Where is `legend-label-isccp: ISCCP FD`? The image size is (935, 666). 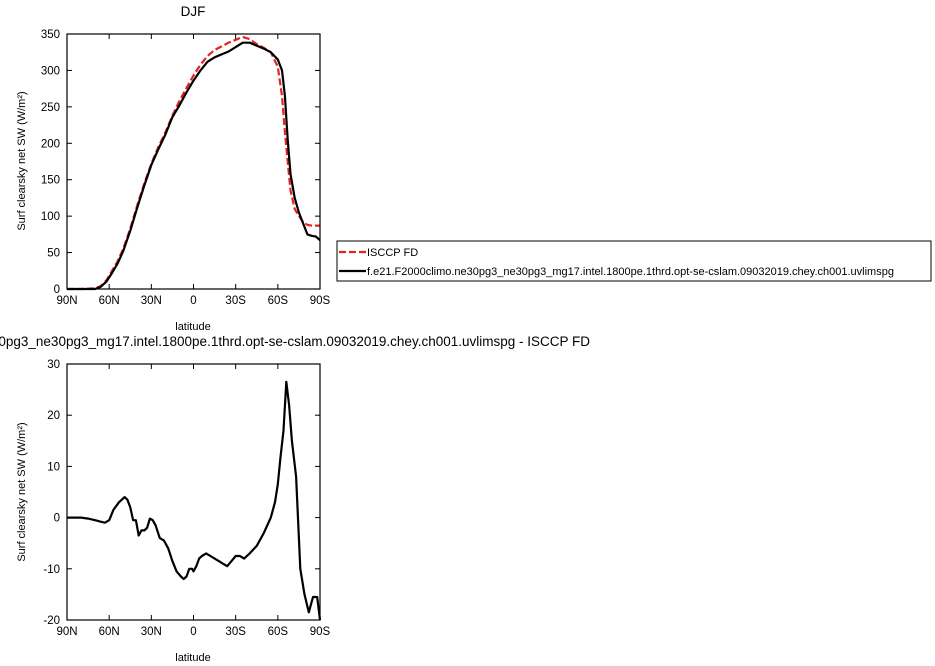 legend-label-isccp: ISCCP FD is located at coordinates (392, 253).